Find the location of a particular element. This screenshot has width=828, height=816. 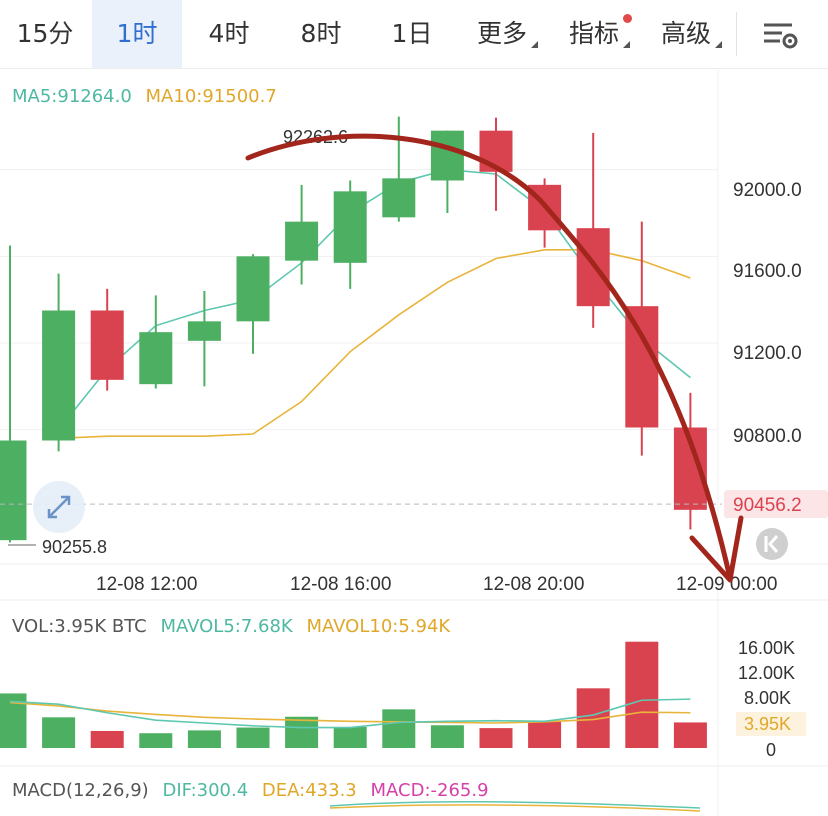

x-tick: 12-08 12:00 is located at coordinates (146, 584).